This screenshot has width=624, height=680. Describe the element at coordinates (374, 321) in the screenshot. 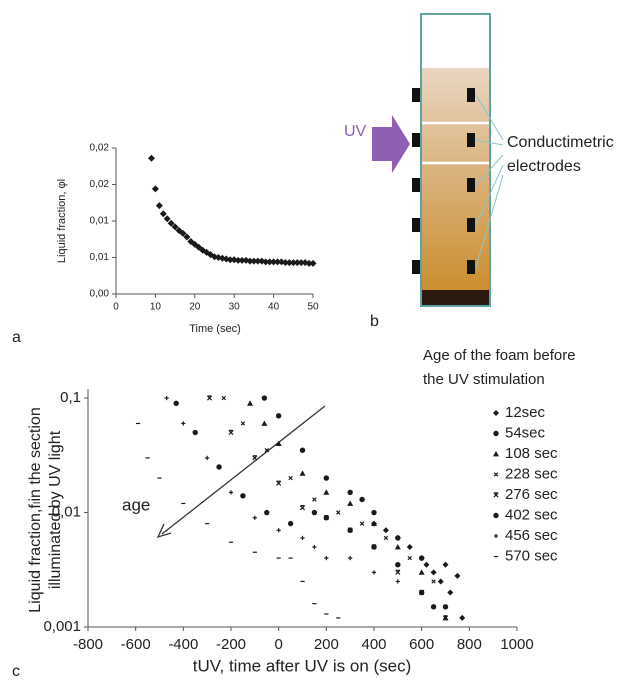

I see `panel-label: b` at that location.